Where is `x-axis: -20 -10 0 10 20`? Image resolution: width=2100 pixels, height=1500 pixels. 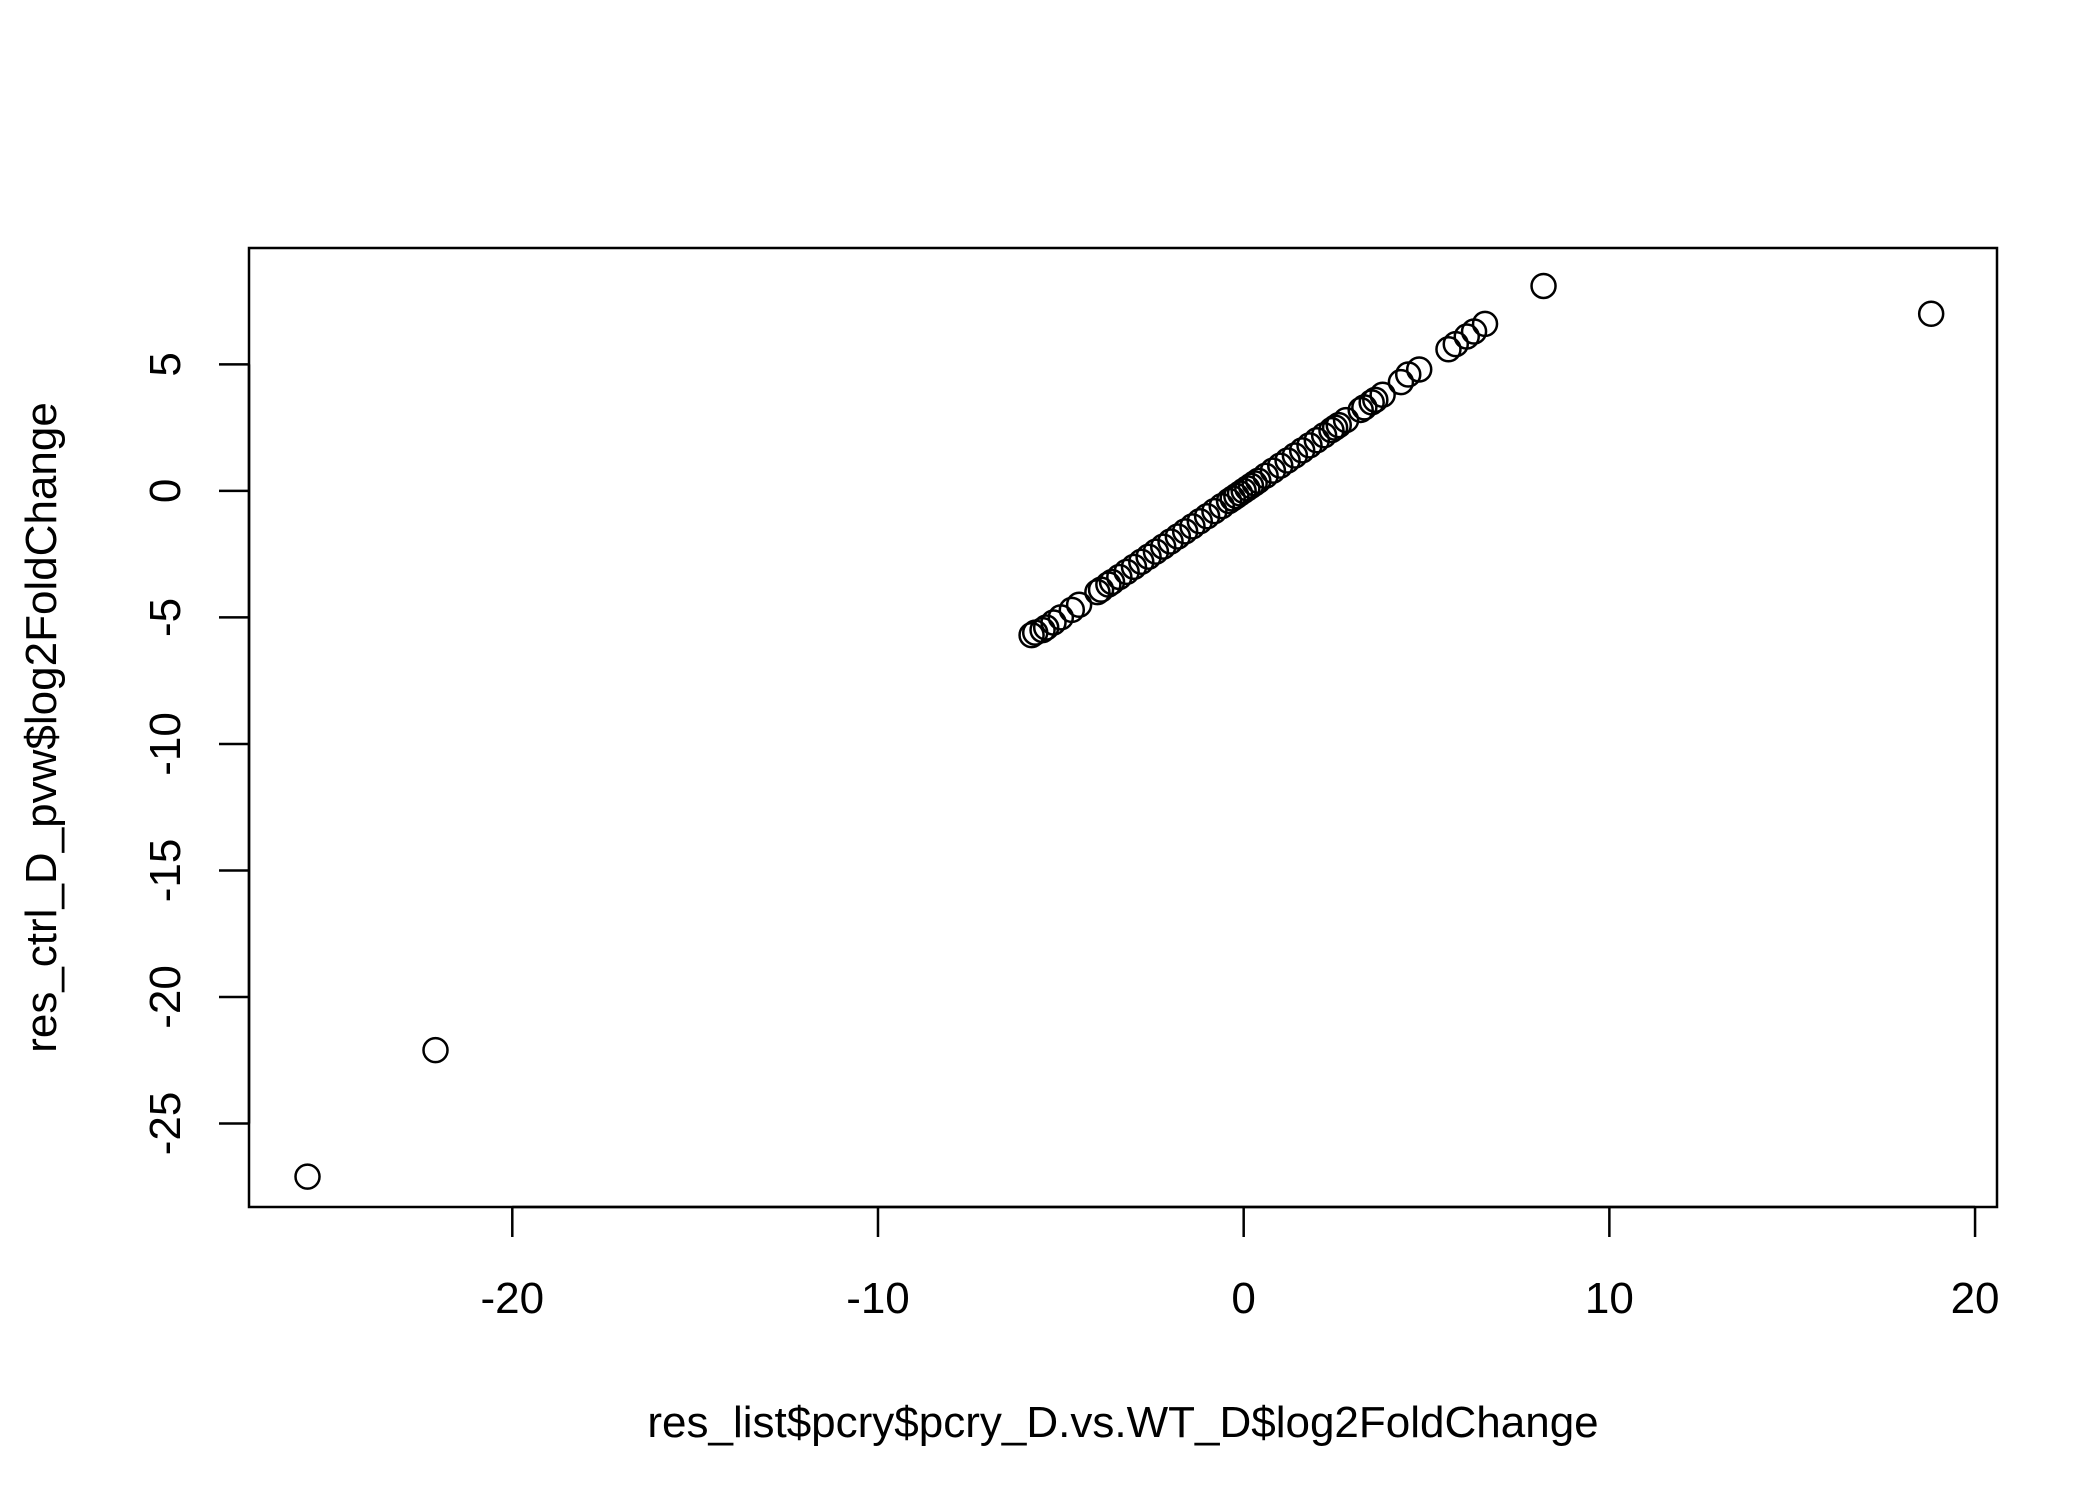
x-axis: -20 -10 0 10 20 is located at coordinates (1240, 1264).